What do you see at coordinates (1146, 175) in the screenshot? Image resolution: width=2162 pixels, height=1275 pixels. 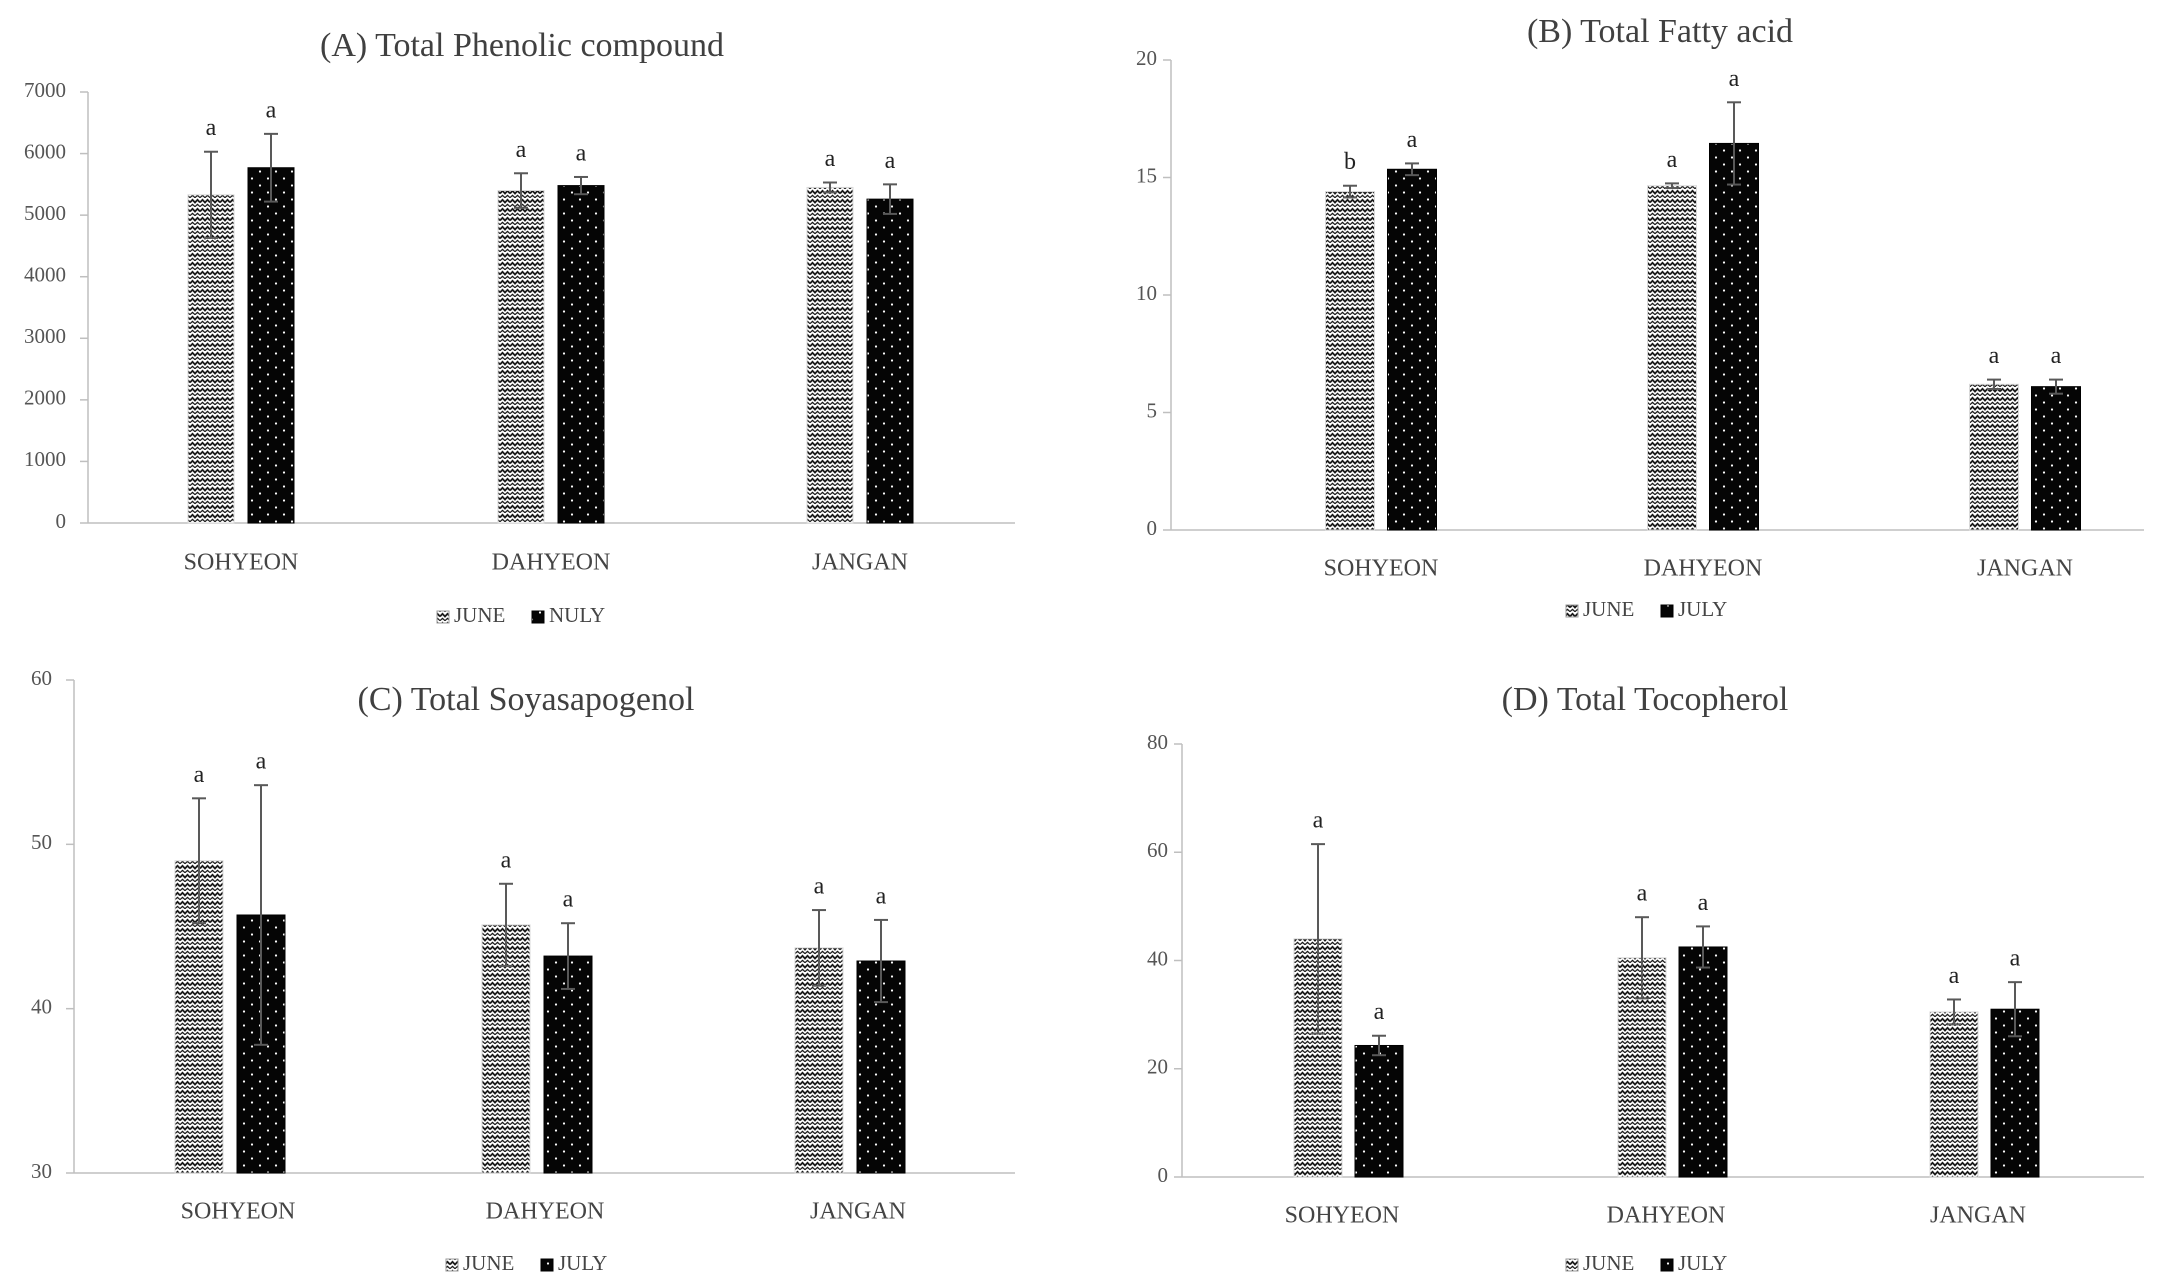 I see `y-tick-label: 15` at bounding box center [1146, 175].